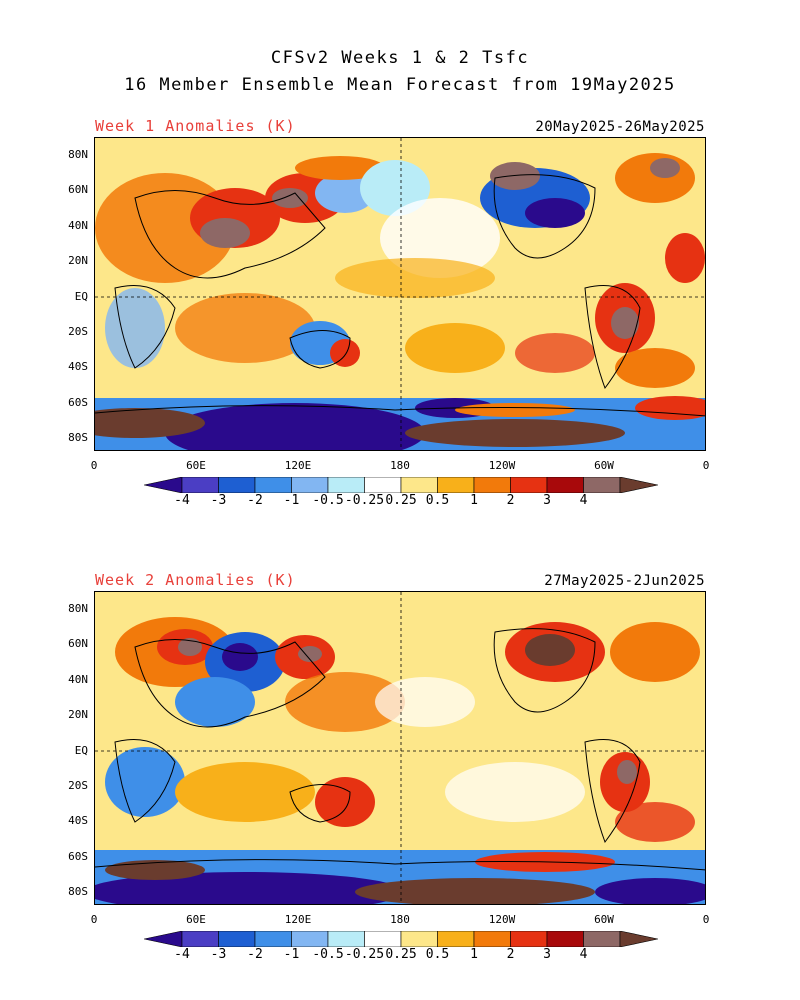 The image size is (800, 1000). I want to click on chart-title: CFSv2 Weeks 1 & 2 Tsfc, so click(400, 58).